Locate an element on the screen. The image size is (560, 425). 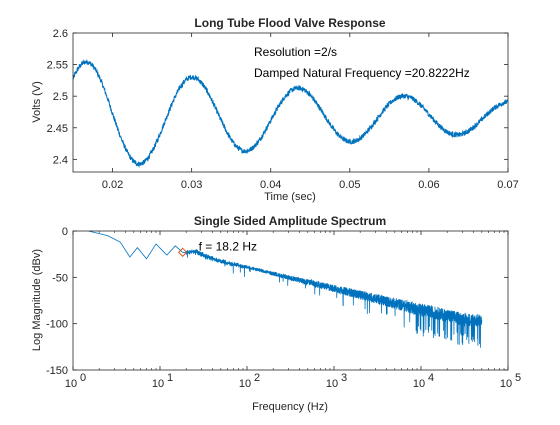
damped-frequency-annotation: Damped Natural Frequency =20.8222Hz is located at coordinates (362, 73).